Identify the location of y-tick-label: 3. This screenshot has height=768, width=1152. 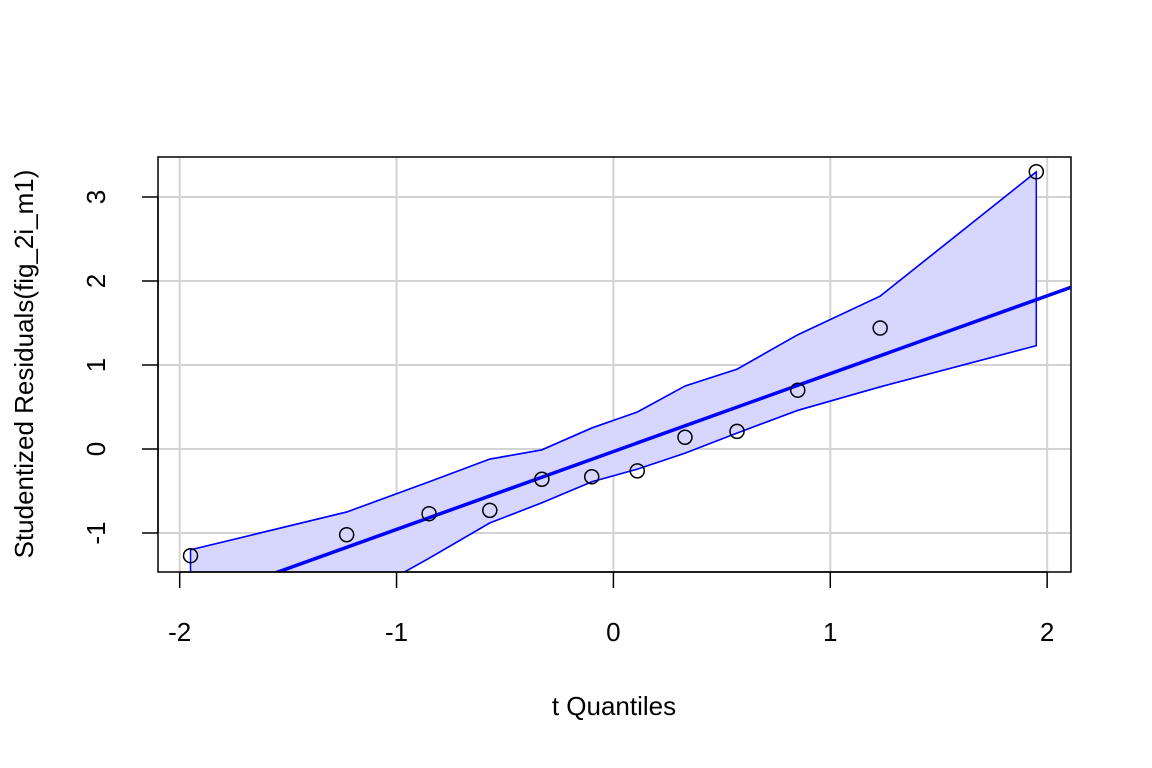
(96, 197).